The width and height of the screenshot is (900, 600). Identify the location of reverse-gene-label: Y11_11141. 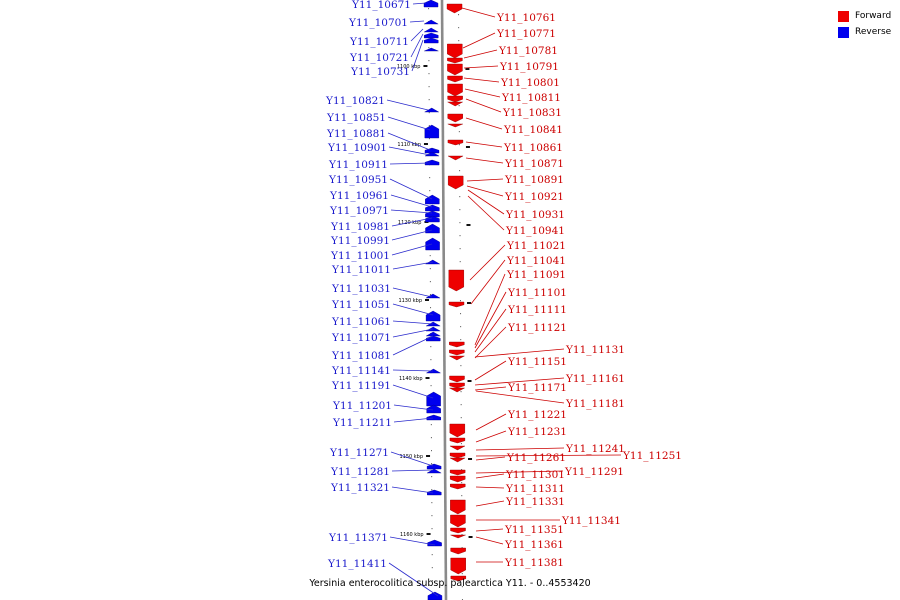
(361, 371).